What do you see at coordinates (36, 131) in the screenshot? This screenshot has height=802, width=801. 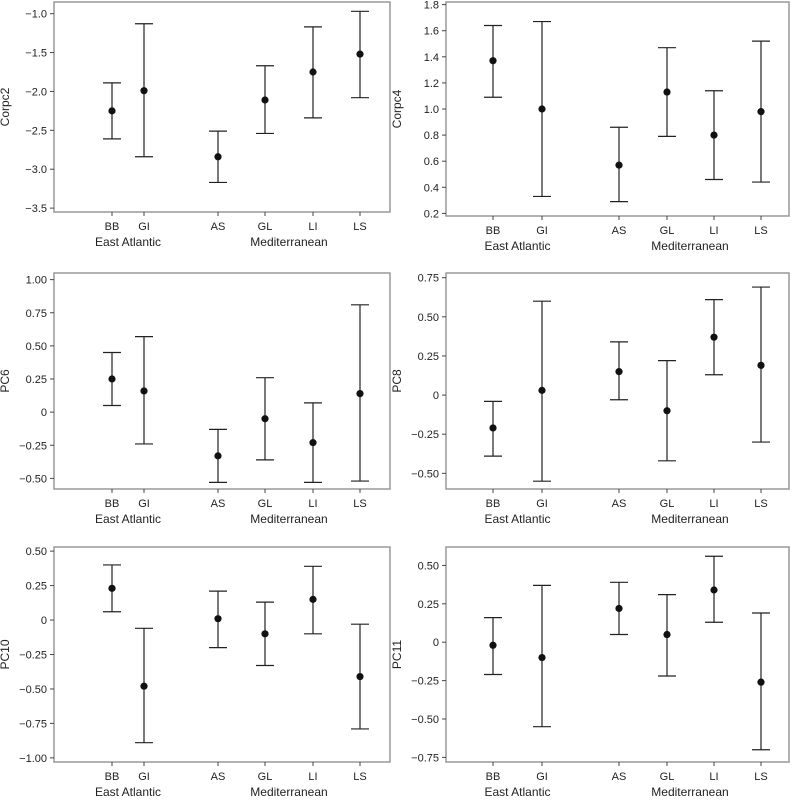 I see `y-tick-label: −2.5` at bounding box center [36, 131].